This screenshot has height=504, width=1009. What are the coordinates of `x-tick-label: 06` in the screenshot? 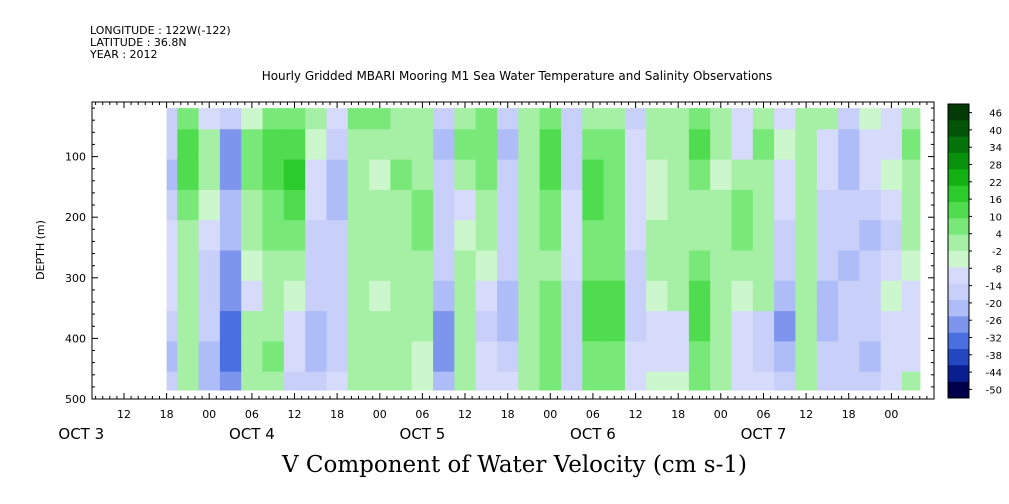 It's located at (252, 414).